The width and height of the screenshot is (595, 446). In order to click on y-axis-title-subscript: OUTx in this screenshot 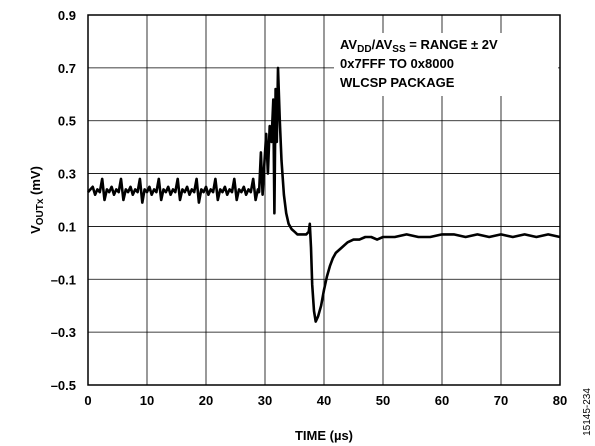, I will do `click(40, 211)`.